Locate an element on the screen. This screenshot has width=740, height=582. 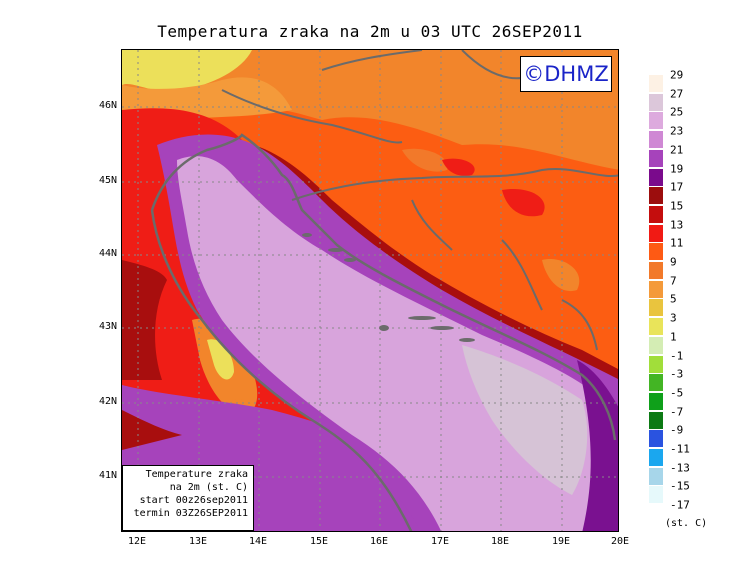
x-tick-16e: 16E is located at coordinates (379, 541).